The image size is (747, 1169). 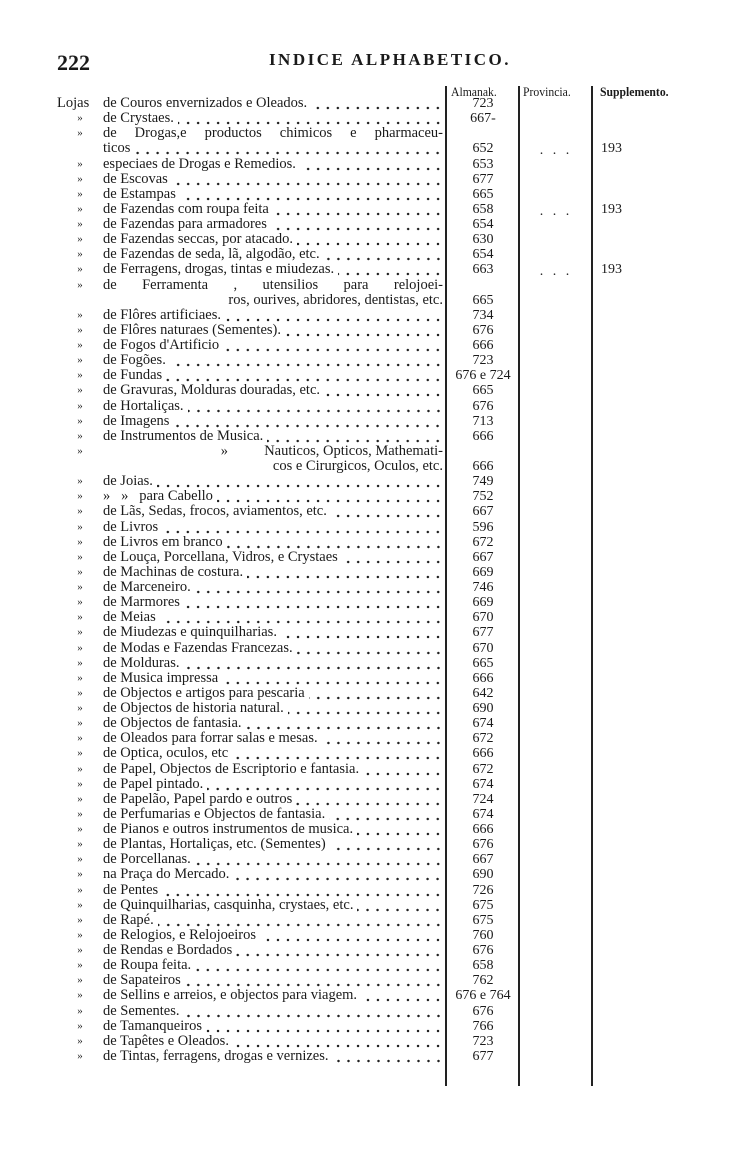 I want to click on almanak-page: 746, so click(x=483, y=587).